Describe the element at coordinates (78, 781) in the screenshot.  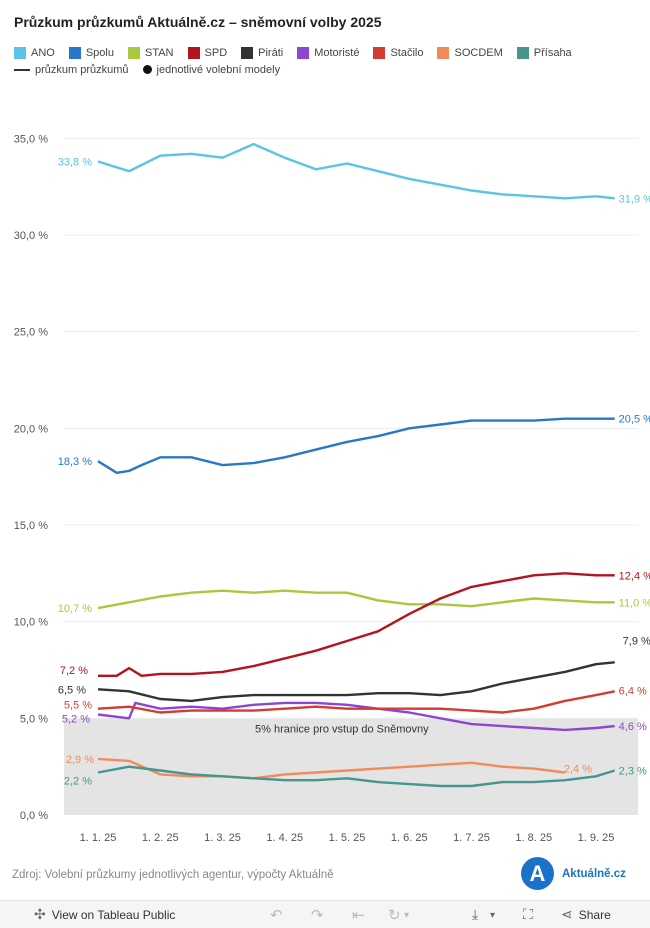
I see `series-start-label: 2,2 %` at that location.